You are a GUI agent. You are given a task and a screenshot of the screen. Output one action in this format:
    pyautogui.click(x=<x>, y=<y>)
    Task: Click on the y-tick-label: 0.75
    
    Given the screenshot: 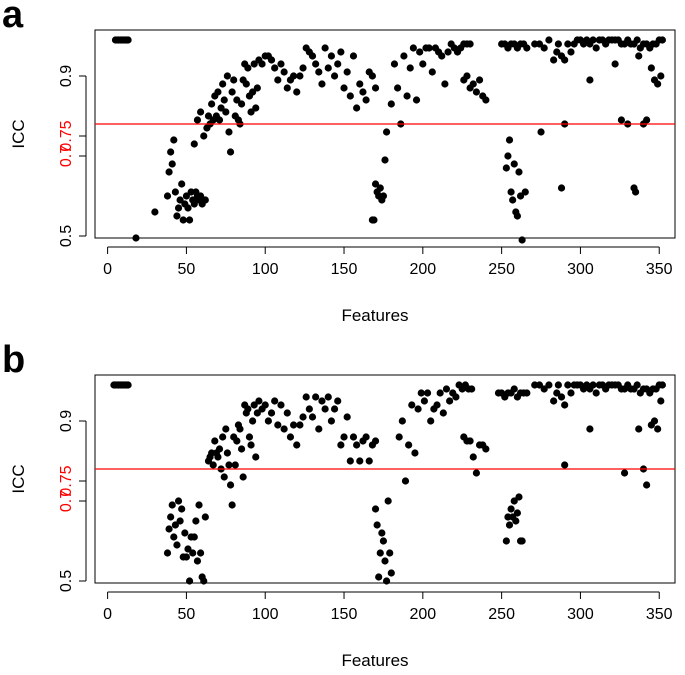 What is the action you would take?
    pyautogui.click(x=66, y=480)
    